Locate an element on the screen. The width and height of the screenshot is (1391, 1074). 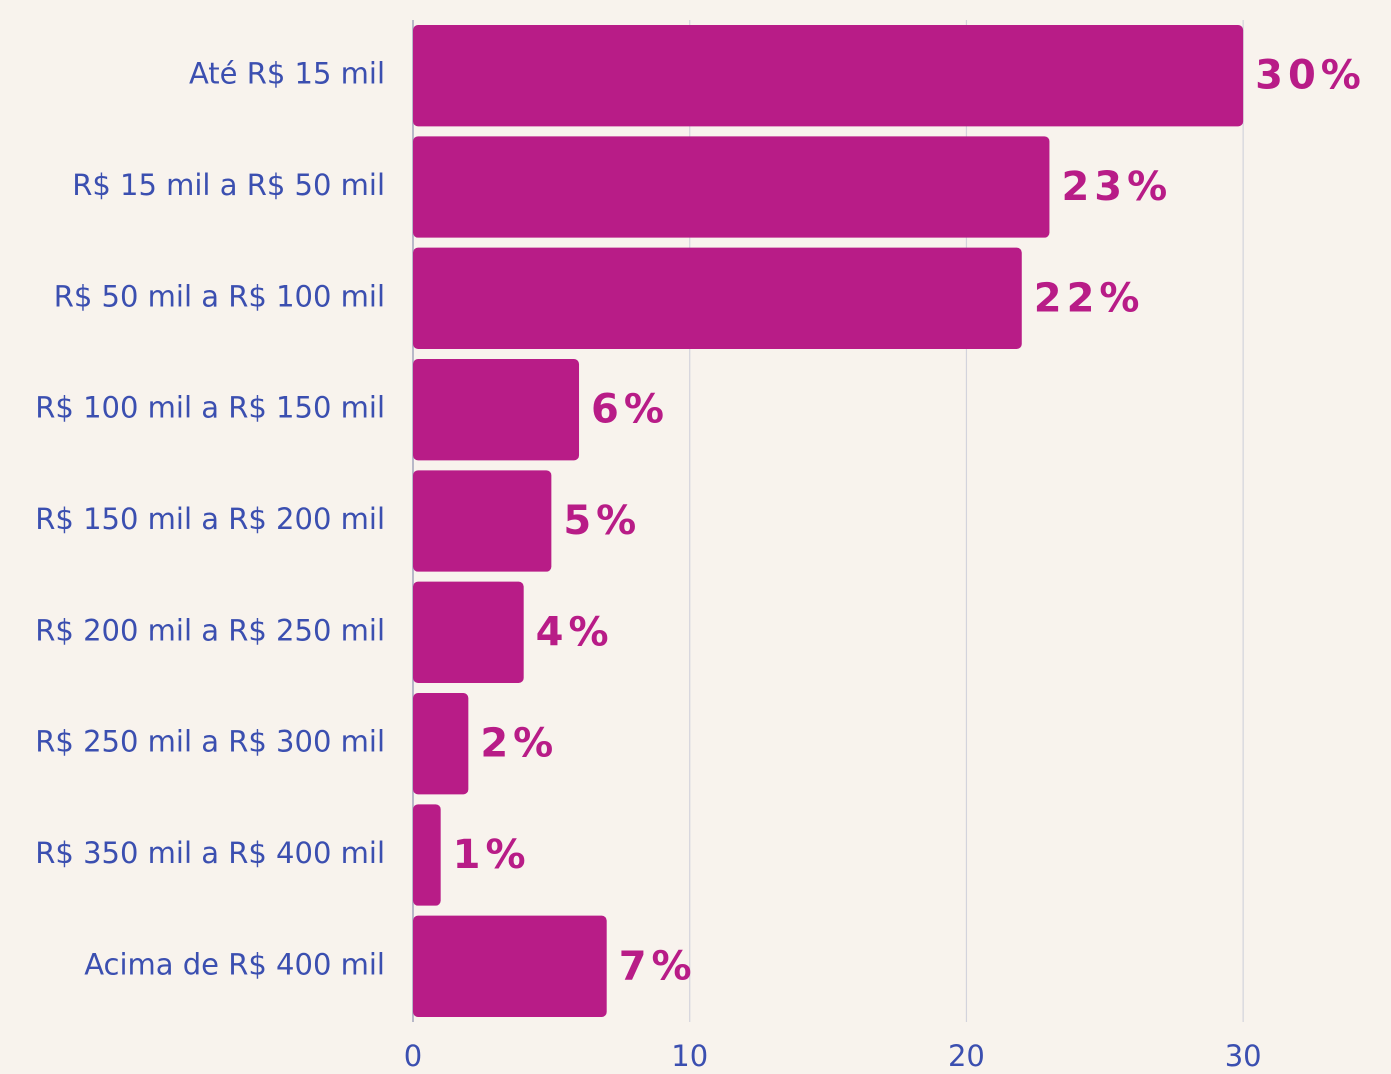
y-tick-label: R$ 50 mil a R$ 100 mil is located at coordinates (219, 296).